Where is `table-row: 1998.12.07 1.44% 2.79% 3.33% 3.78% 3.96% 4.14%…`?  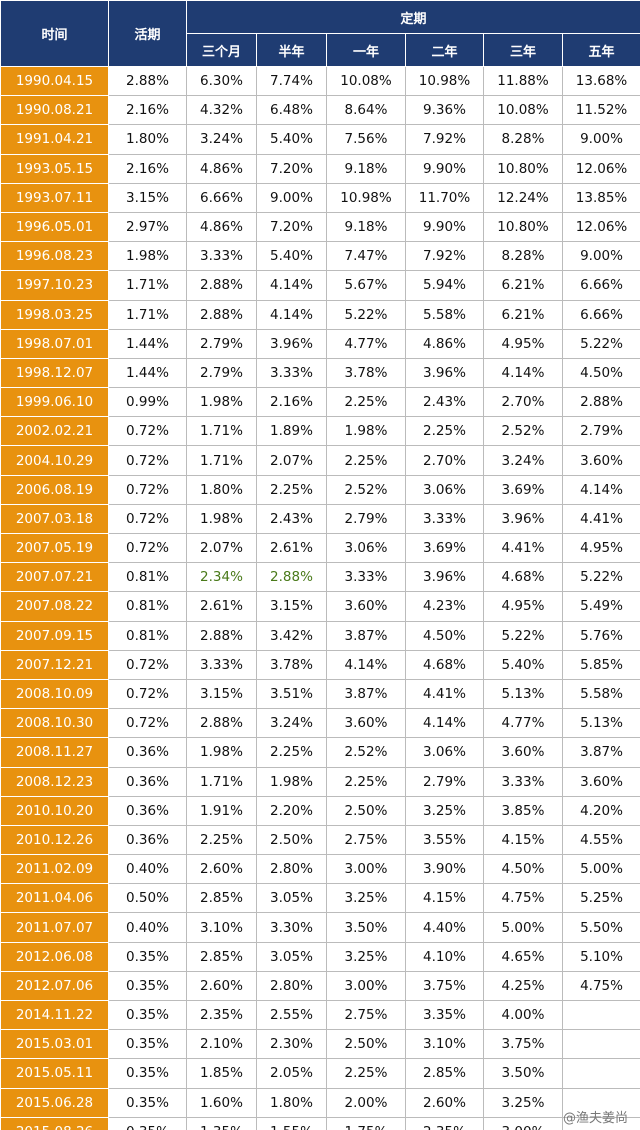 table-row: 1998.12.07 1.44% 2.79% 3.33% 3.78% 3.96% 4.14%… is located at coordinates (320, 373).